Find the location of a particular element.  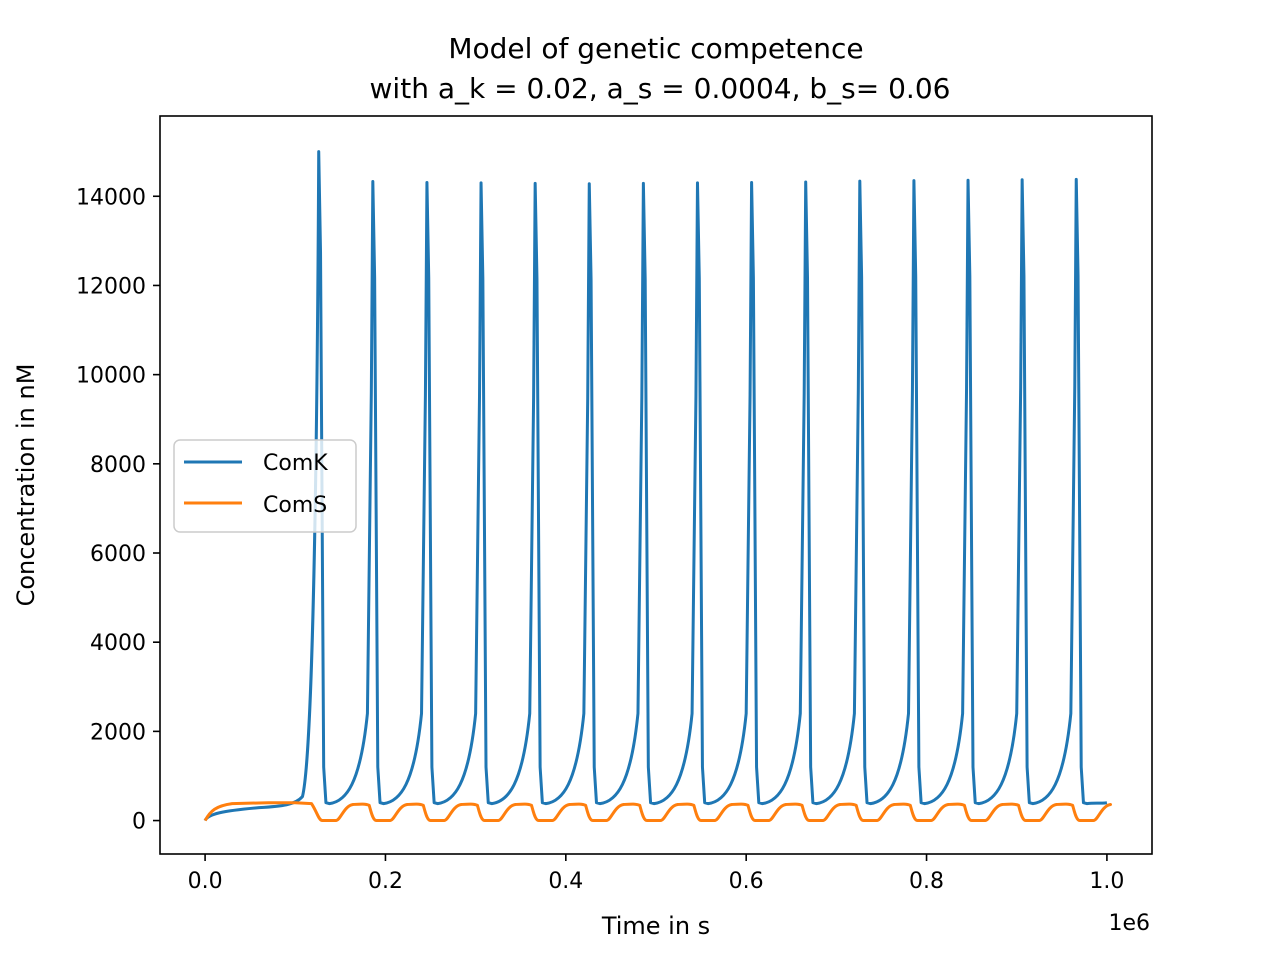

chart-title-line2: with a_k = 0.02, a_s = 0.0004, b_s= 0.06 is located at coordinates (660, 88).